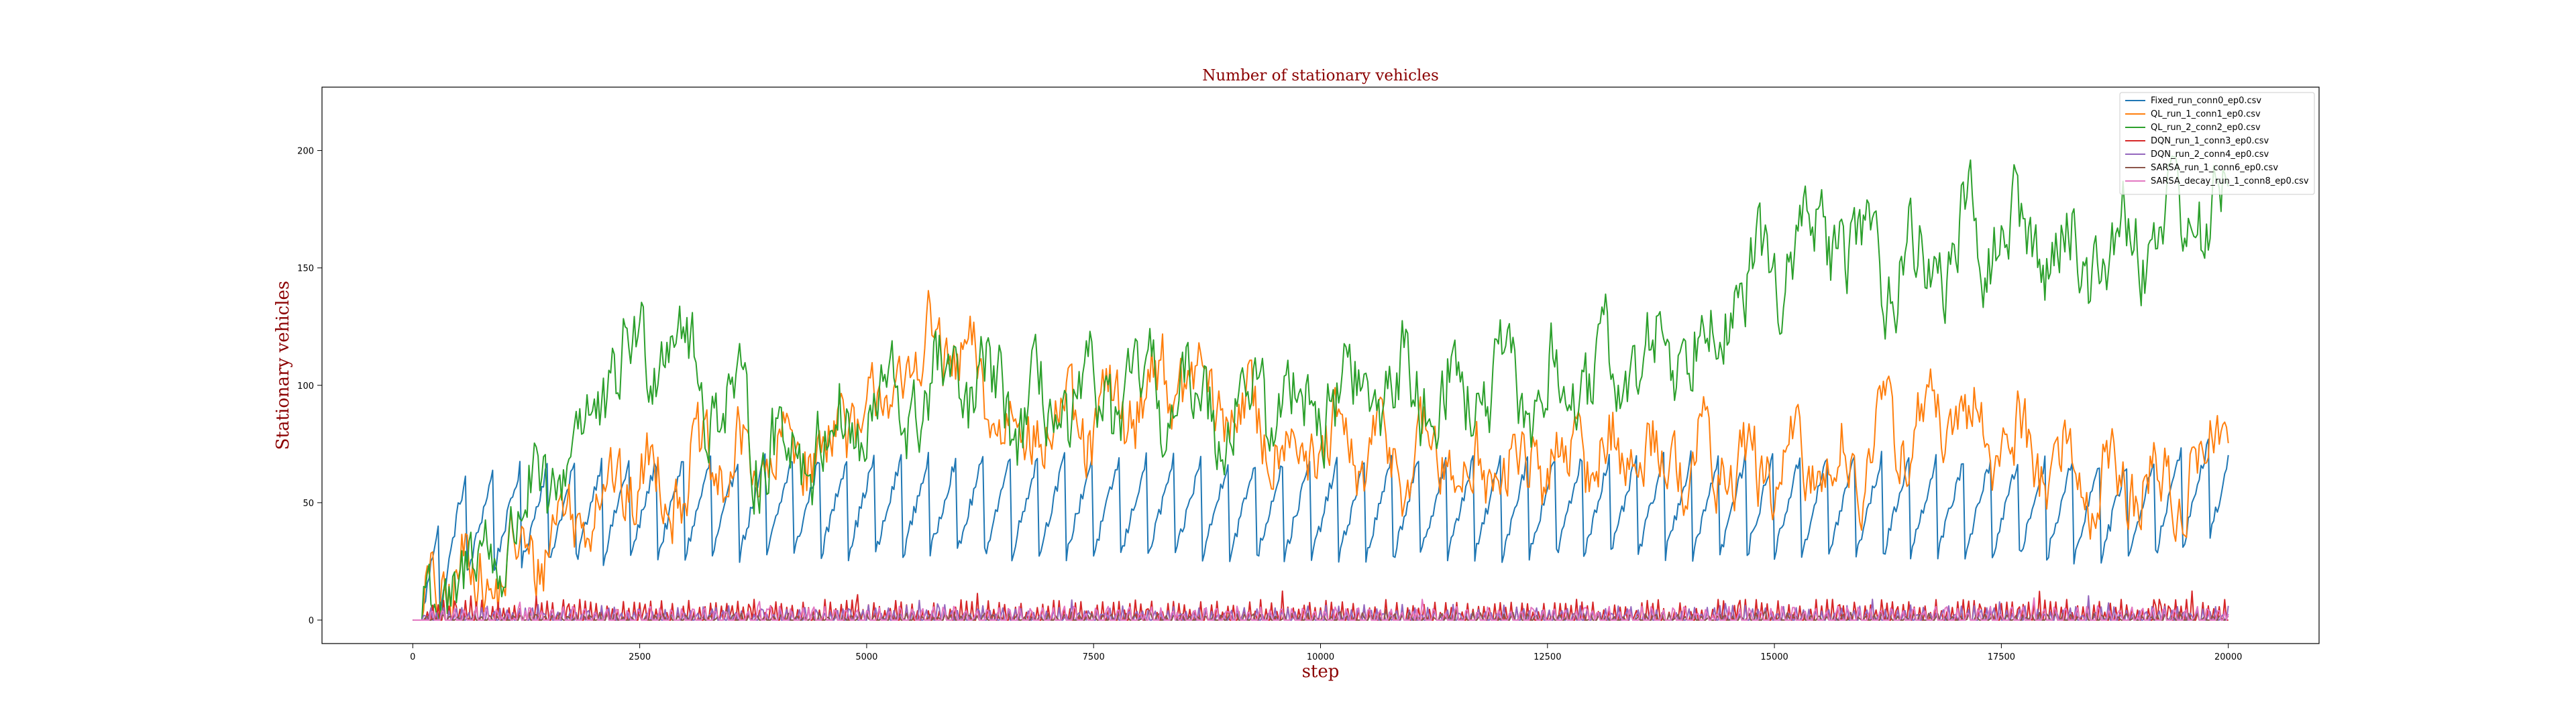  I want to click on x-tick-label: 12500, so click(1547, 657).